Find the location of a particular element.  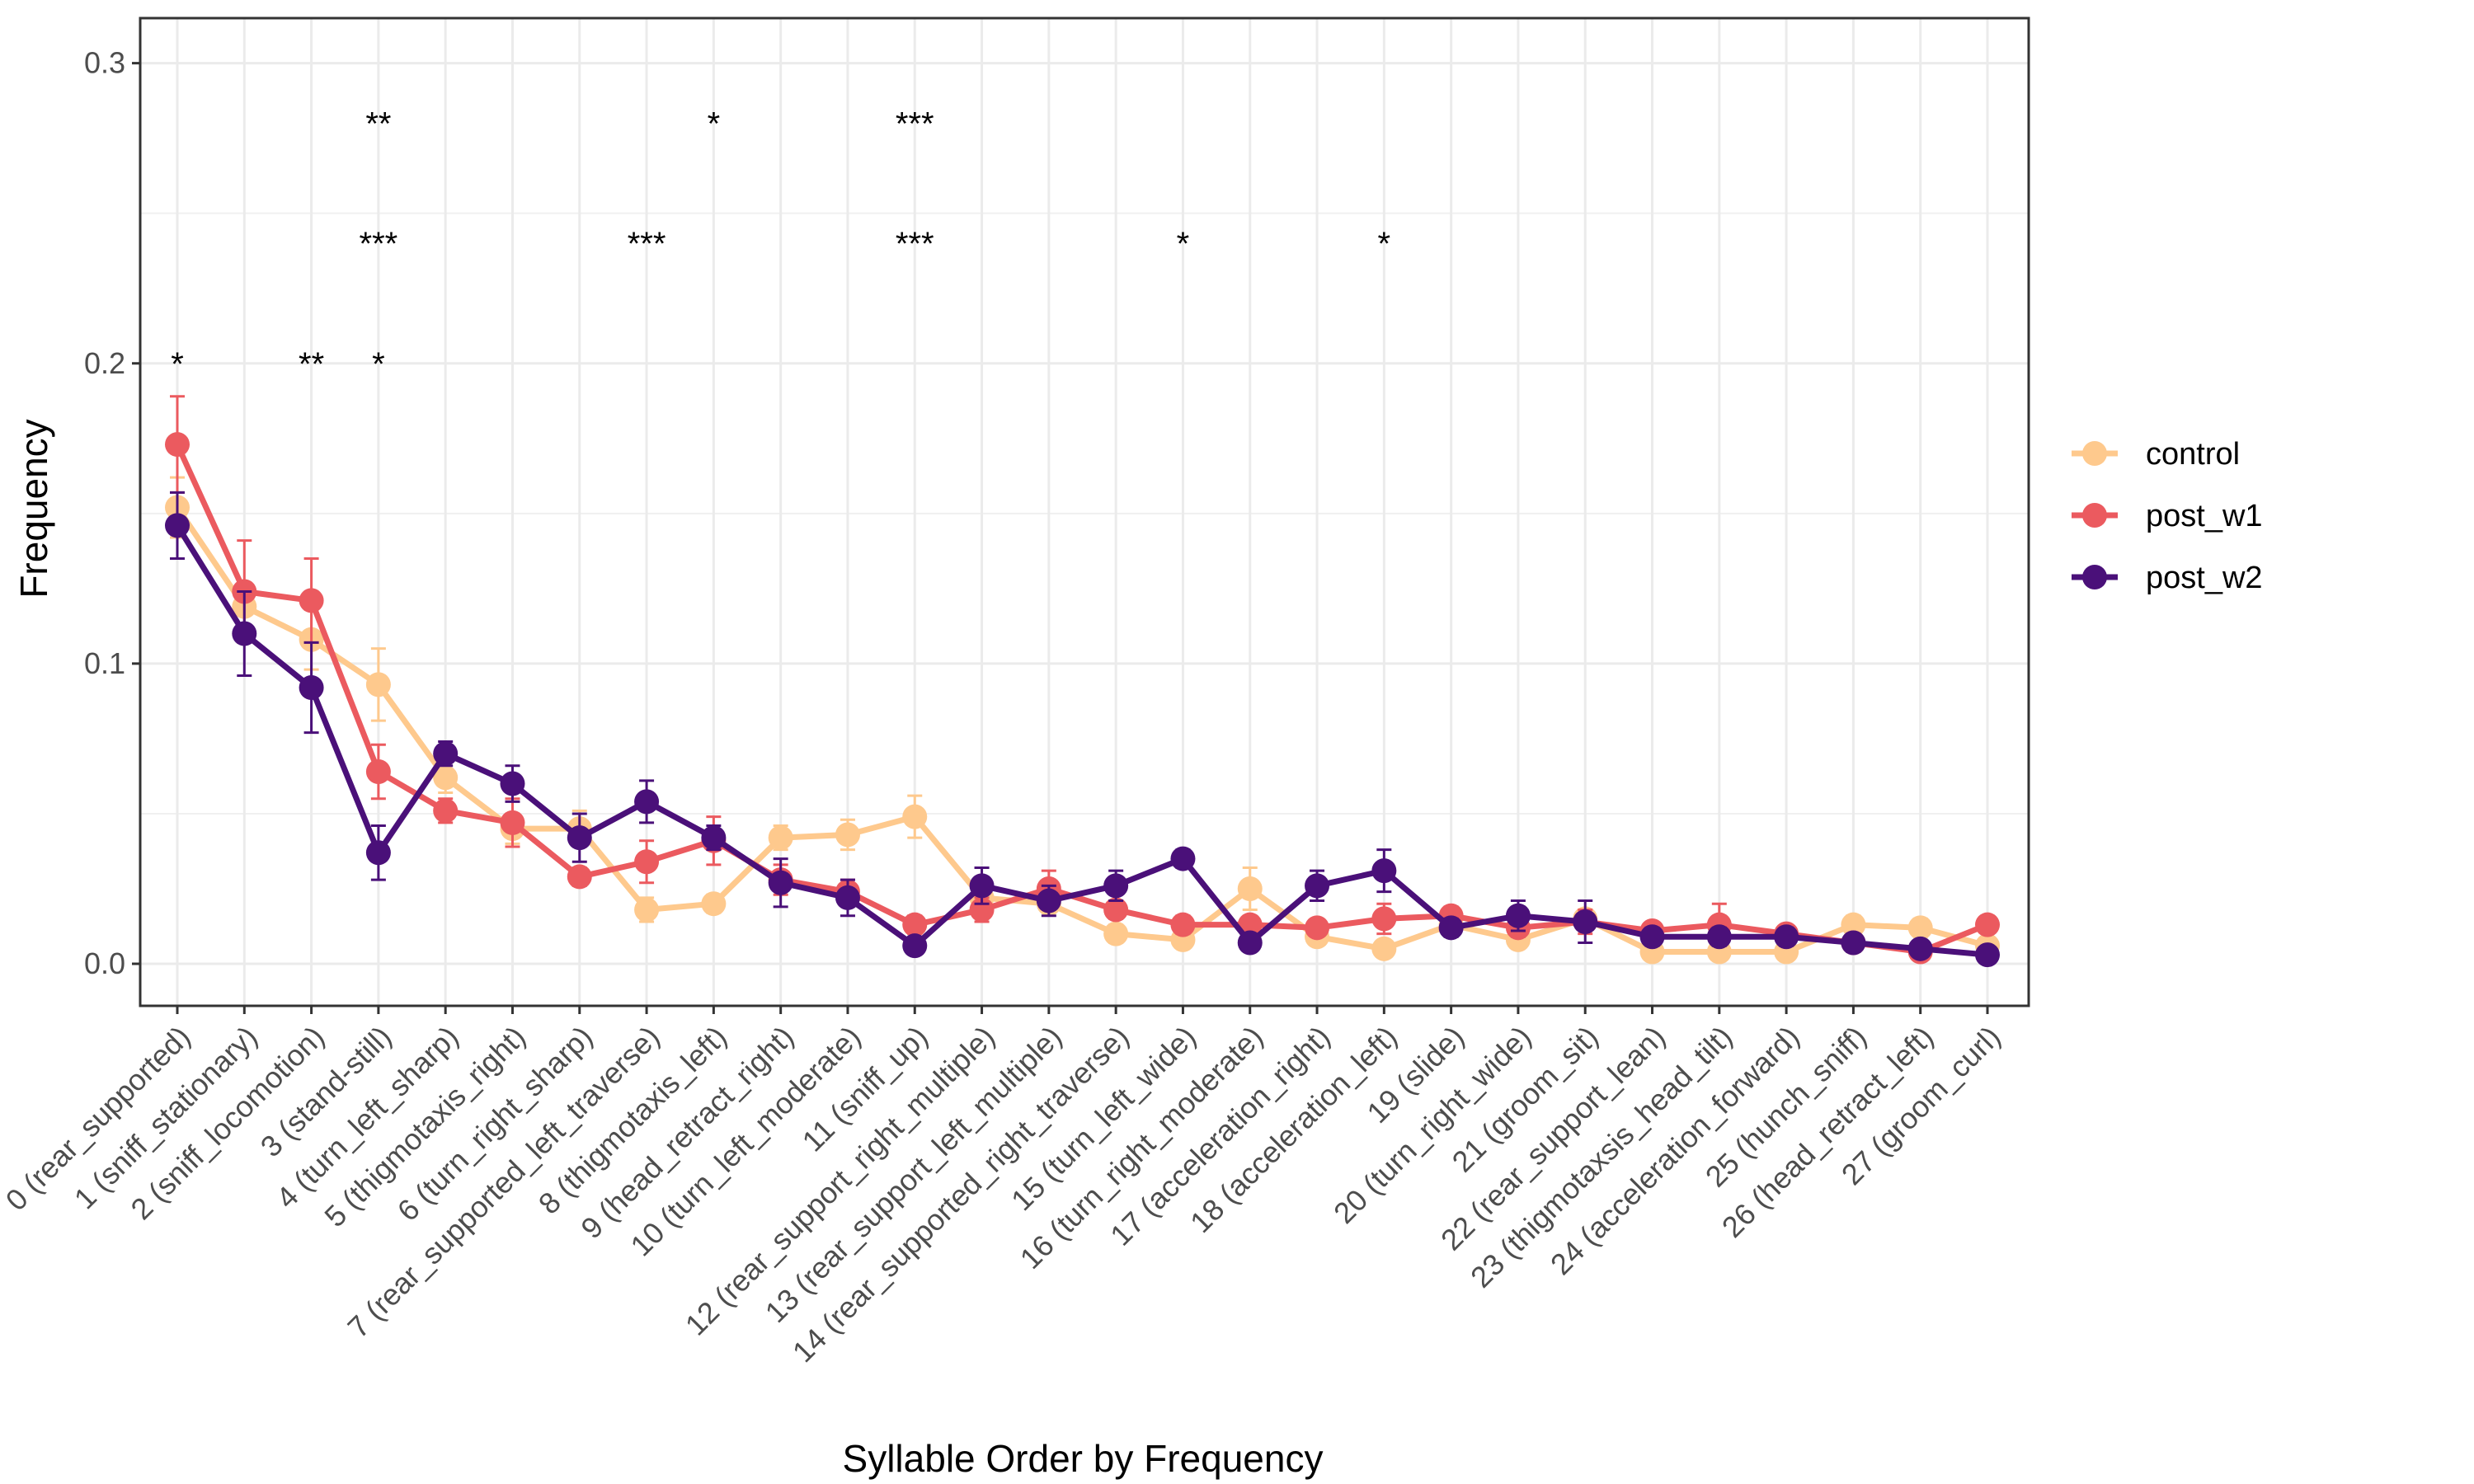

x-axis-title: Syllable Order by Frequency is located at coordinates (1083, 1458).